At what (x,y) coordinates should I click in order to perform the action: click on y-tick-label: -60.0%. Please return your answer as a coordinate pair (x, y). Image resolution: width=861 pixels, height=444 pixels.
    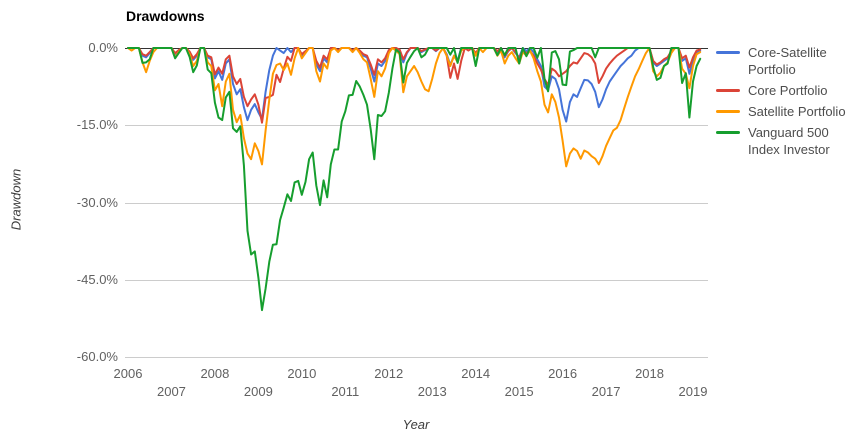
    Looking at the image, I should click on (97, 356).